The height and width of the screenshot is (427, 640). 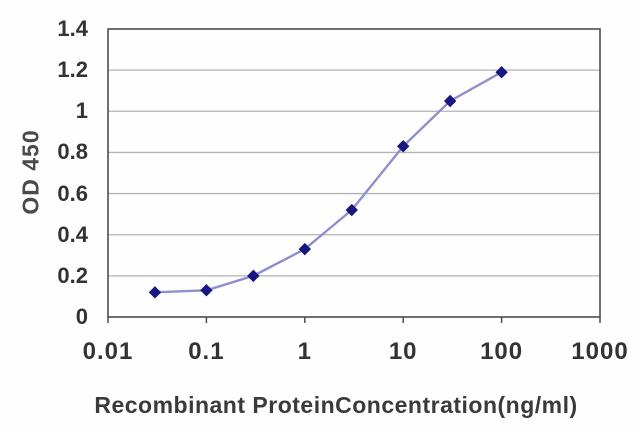 What do you see at coordinates (336, 405) in the screenshot?
I see `x-axis-title: Recombinant ProteinConcentration(ng/ml)` at bounding box center [336, 405].